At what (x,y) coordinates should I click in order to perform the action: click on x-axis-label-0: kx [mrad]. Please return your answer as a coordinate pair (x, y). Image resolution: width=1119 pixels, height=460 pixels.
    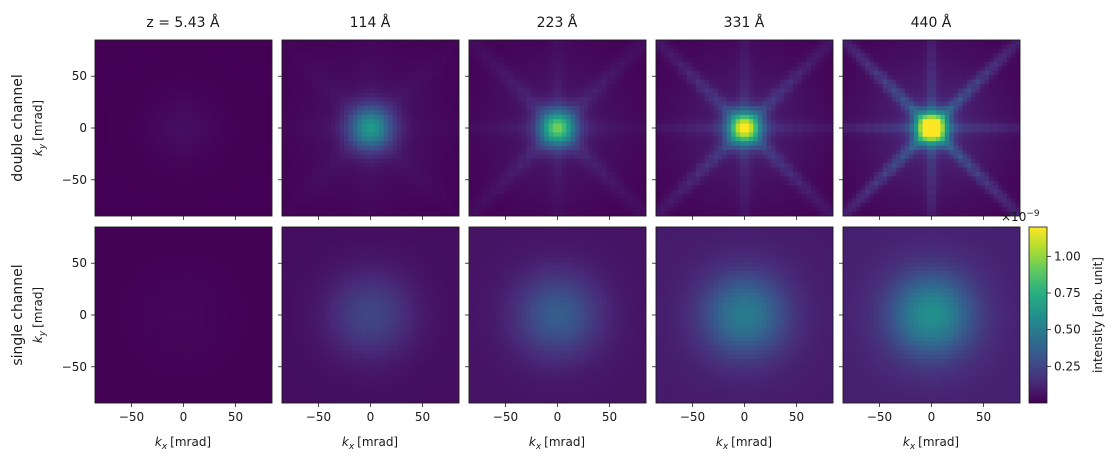
    Looking at the image, I should click on (183, 443).